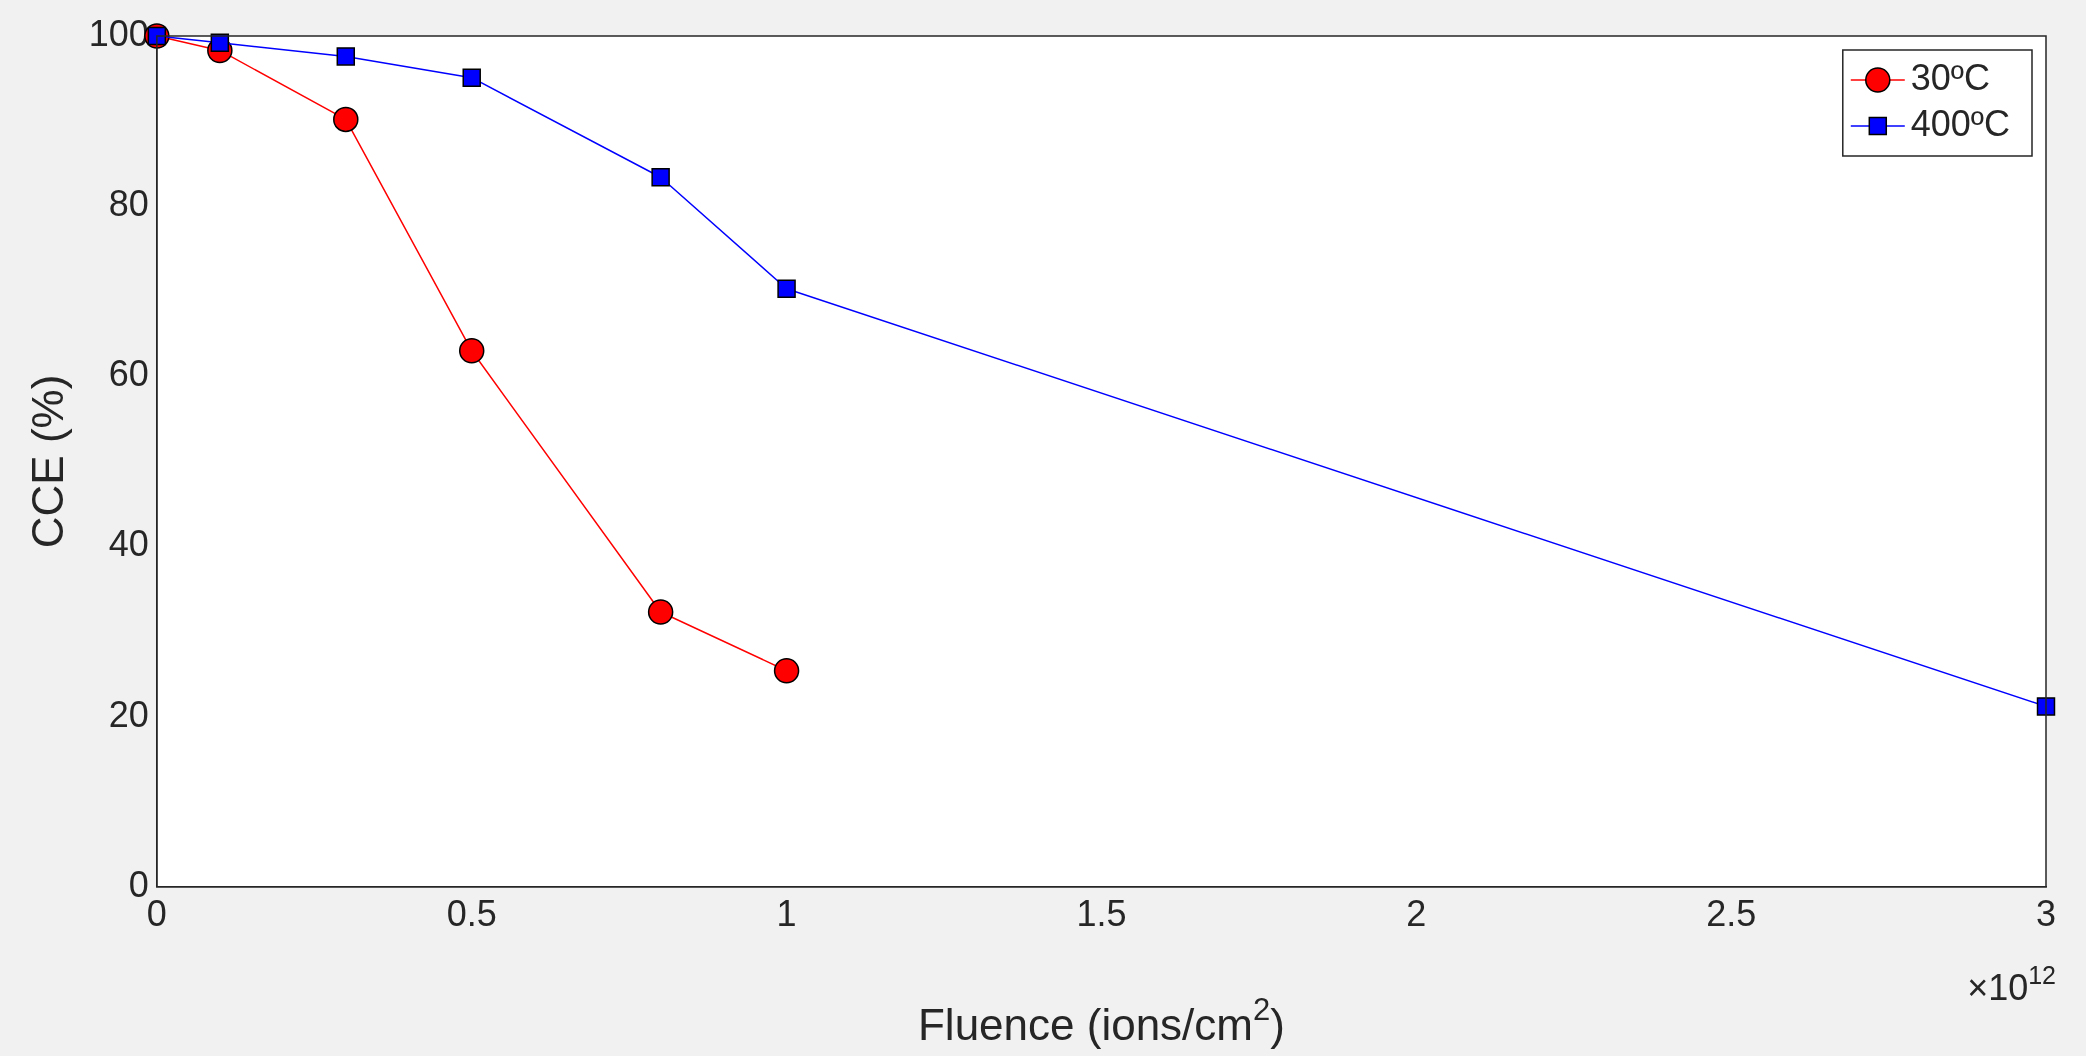  I want to click on y-axis-title: CCE (%), so click(47, 461).